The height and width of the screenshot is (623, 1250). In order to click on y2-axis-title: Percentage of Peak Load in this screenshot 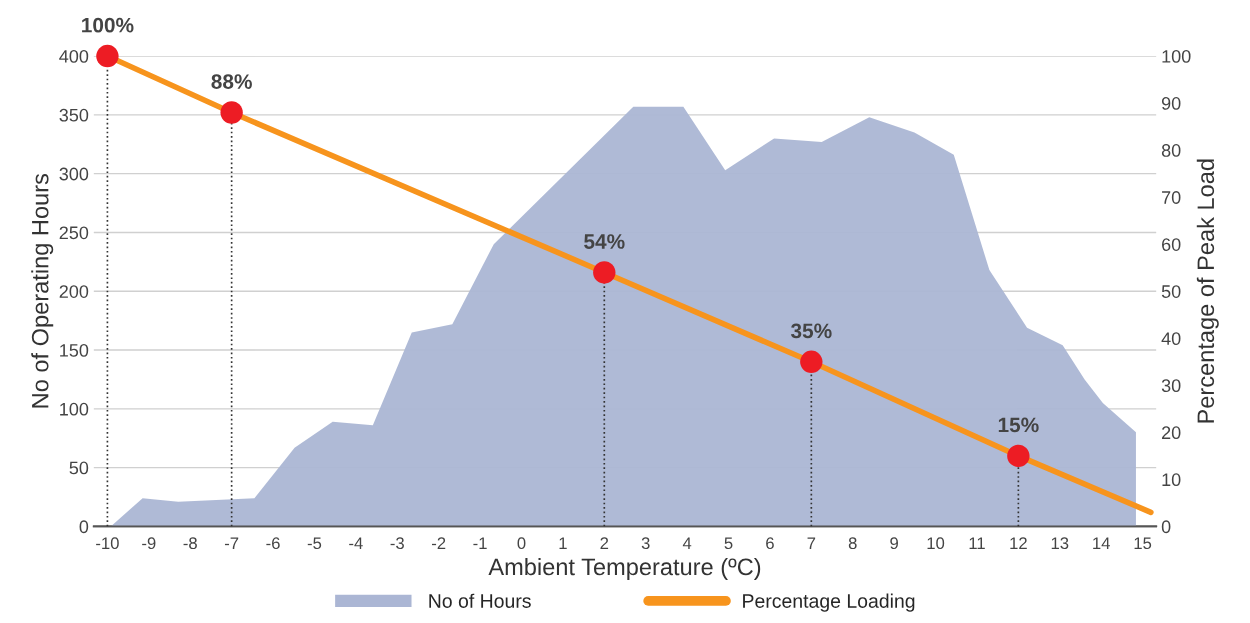, I will do `click(1207, 291)`.